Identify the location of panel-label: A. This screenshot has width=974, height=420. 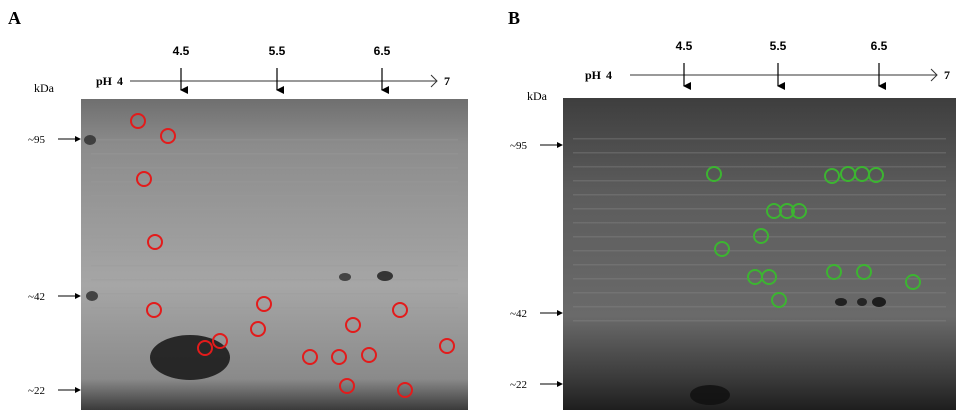
(14, 18).